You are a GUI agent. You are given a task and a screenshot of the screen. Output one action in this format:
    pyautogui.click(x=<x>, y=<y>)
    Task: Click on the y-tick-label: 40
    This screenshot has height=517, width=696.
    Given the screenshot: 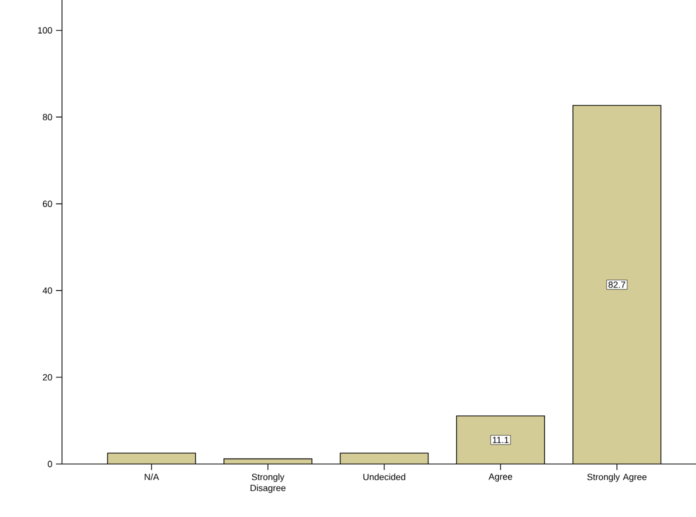 What is the action you would take?
    pyautogui.click(x=47, y=290)
    